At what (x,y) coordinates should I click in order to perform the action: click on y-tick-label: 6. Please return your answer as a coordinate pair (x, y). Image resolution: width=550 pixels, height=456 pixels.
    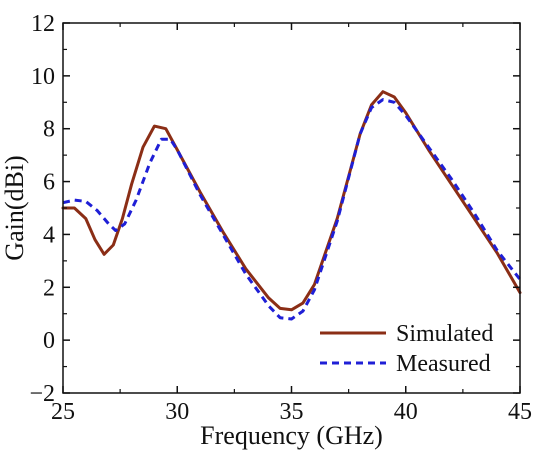
    Looking at the image, I should click on (49, 183).